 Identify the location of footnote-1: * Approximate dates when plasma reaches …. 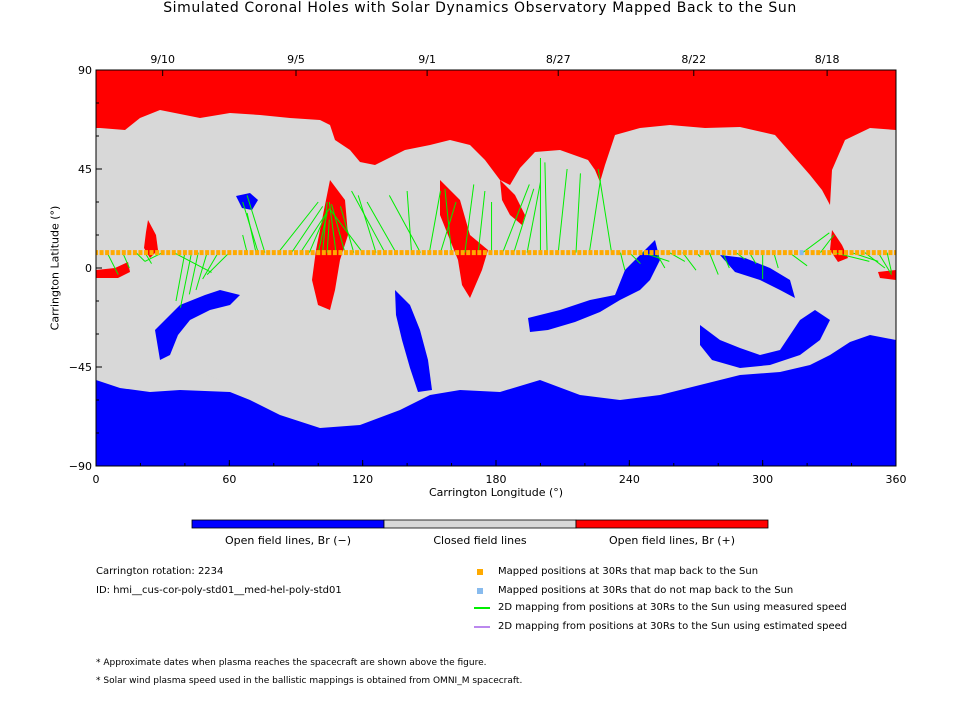
(291, 663).